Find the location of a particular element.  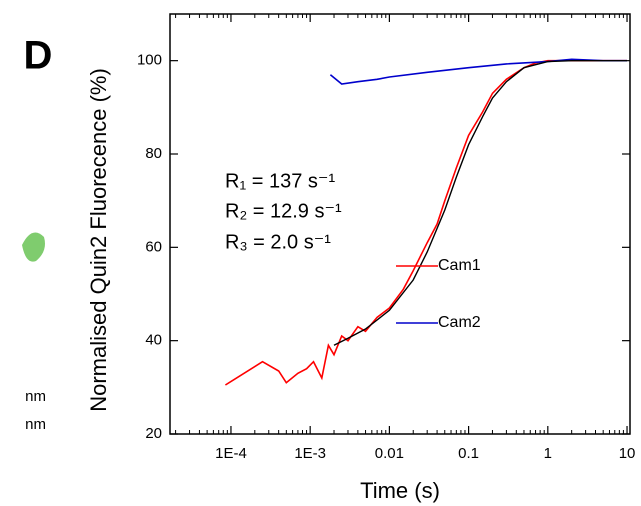

panel-label: D is located at coordinates (38, 56).